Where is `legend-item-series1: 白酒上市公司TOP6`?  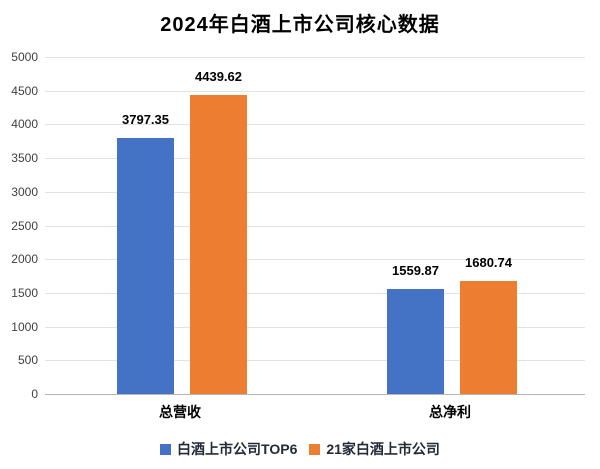
legend-item-series1: 白酒上市公司TOP6 is located at coordinates (228, 449).